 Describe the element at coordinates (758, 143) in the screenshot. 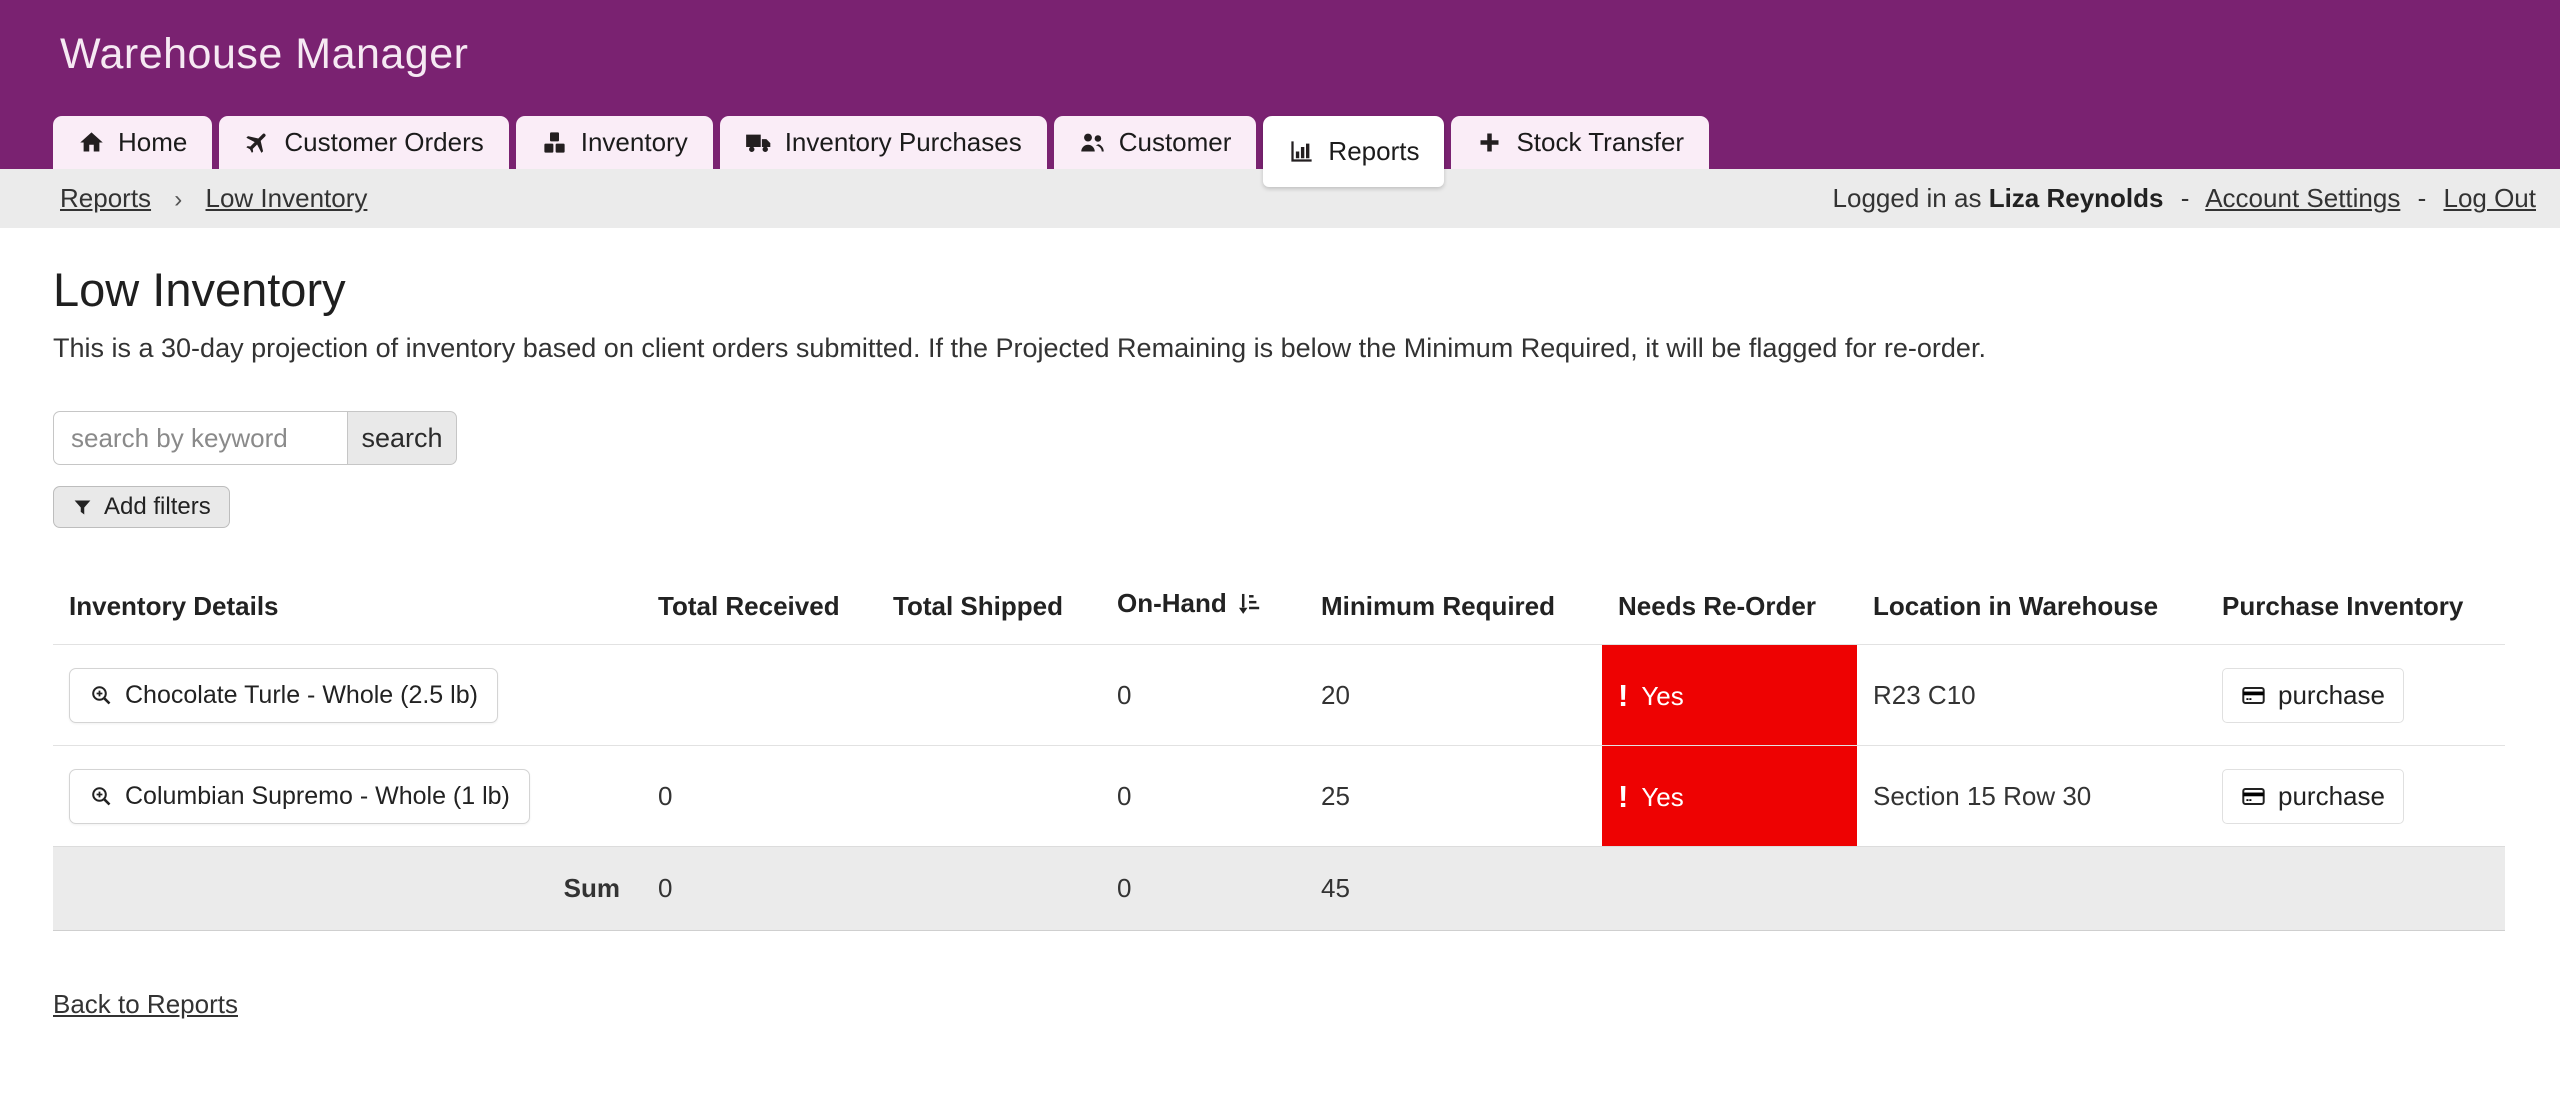

I see `truck-icon` at that location.